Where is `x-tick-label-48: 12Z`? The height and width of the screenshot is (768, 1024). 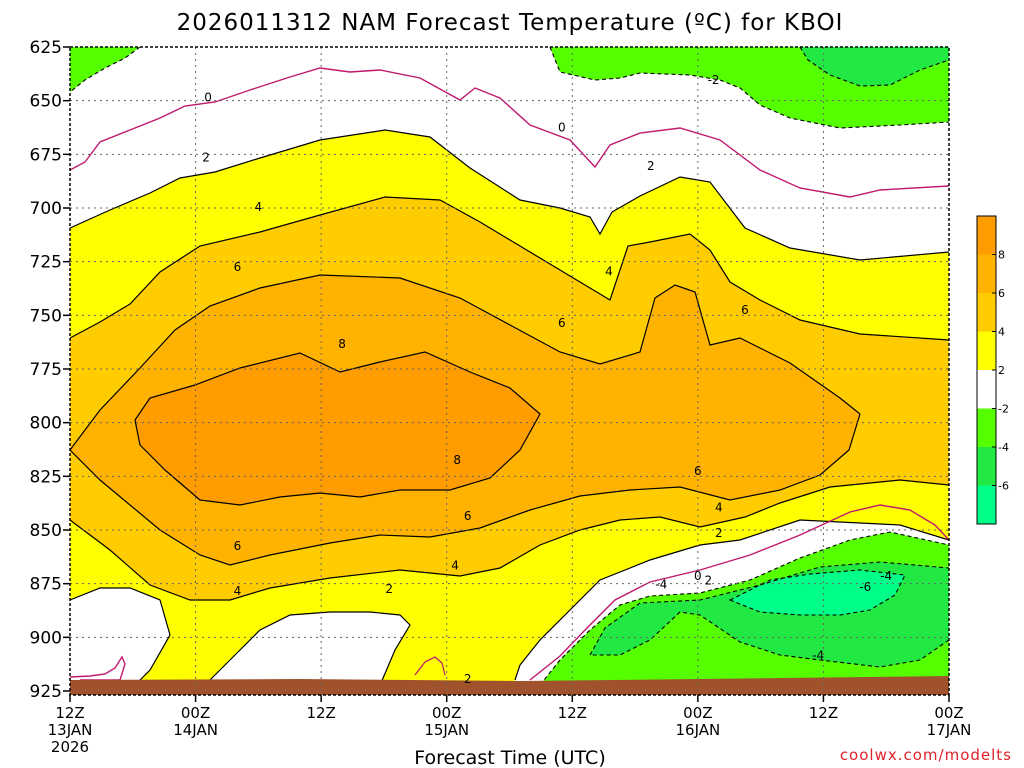 x-tick-label-48: 12Z is located at coordinates (572, 713).